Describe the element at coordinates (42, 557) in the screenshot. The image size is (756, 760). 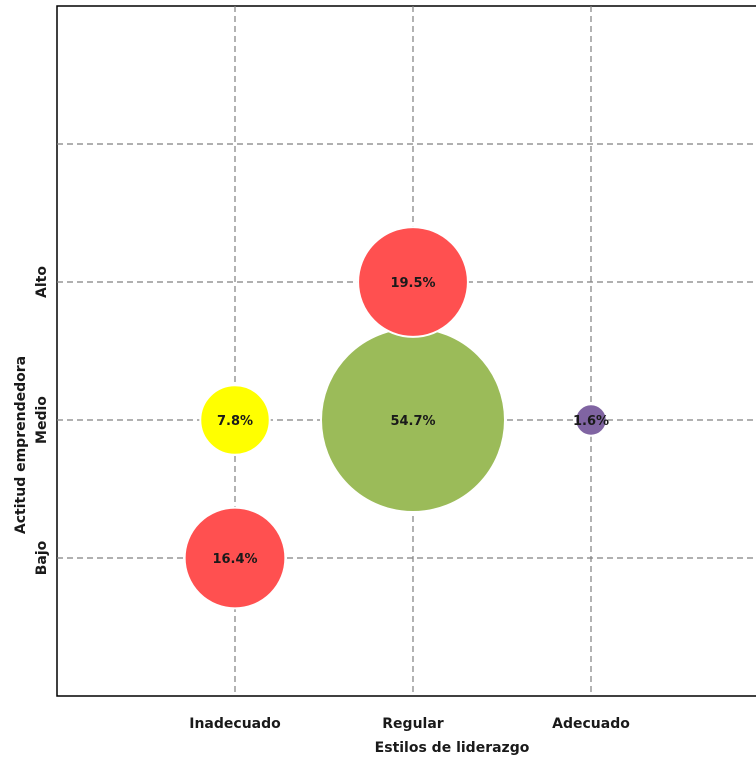
I see `y-tick-label: Bajo` at that location.